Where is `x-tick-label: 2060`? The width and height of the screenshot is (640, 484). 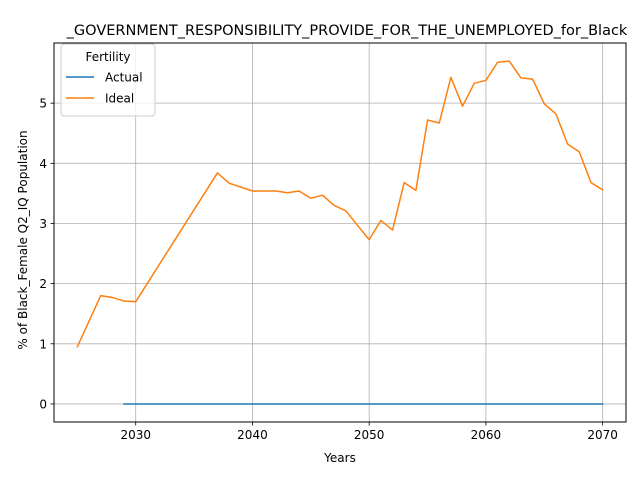 x-tick-label: 2060 is located at coordinates (486, 435).